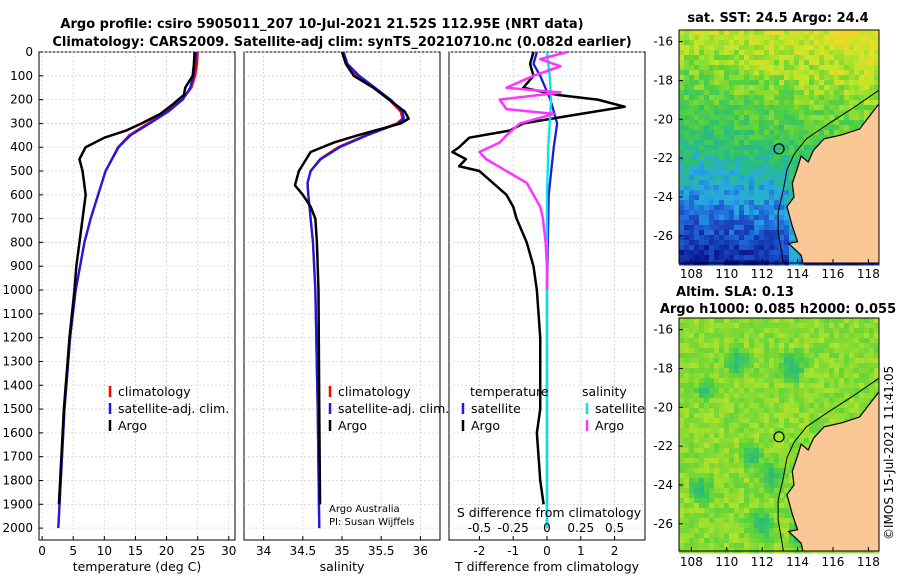  What do you see at coordinates (833, 183) in the screenshot?
I see `sst-coastline` at bounding box center [833, 183].